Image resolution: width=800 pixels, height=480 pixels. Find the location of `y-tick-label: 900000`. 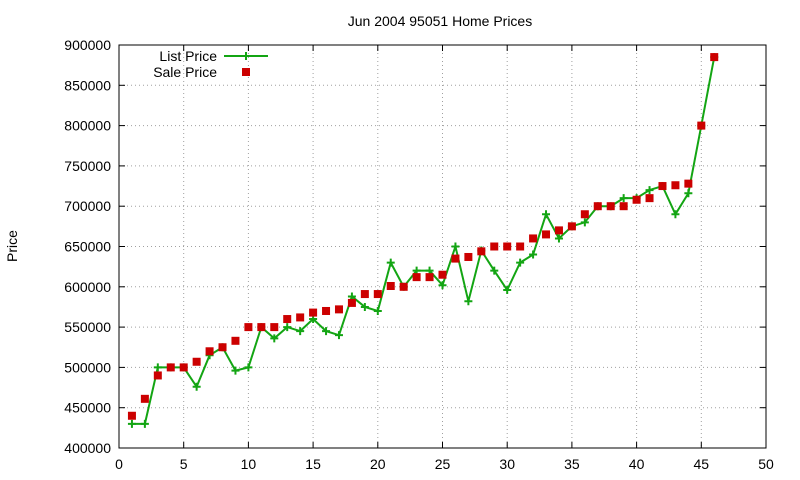

y-tick-label: 900000 is located at coordinates (87, 45).